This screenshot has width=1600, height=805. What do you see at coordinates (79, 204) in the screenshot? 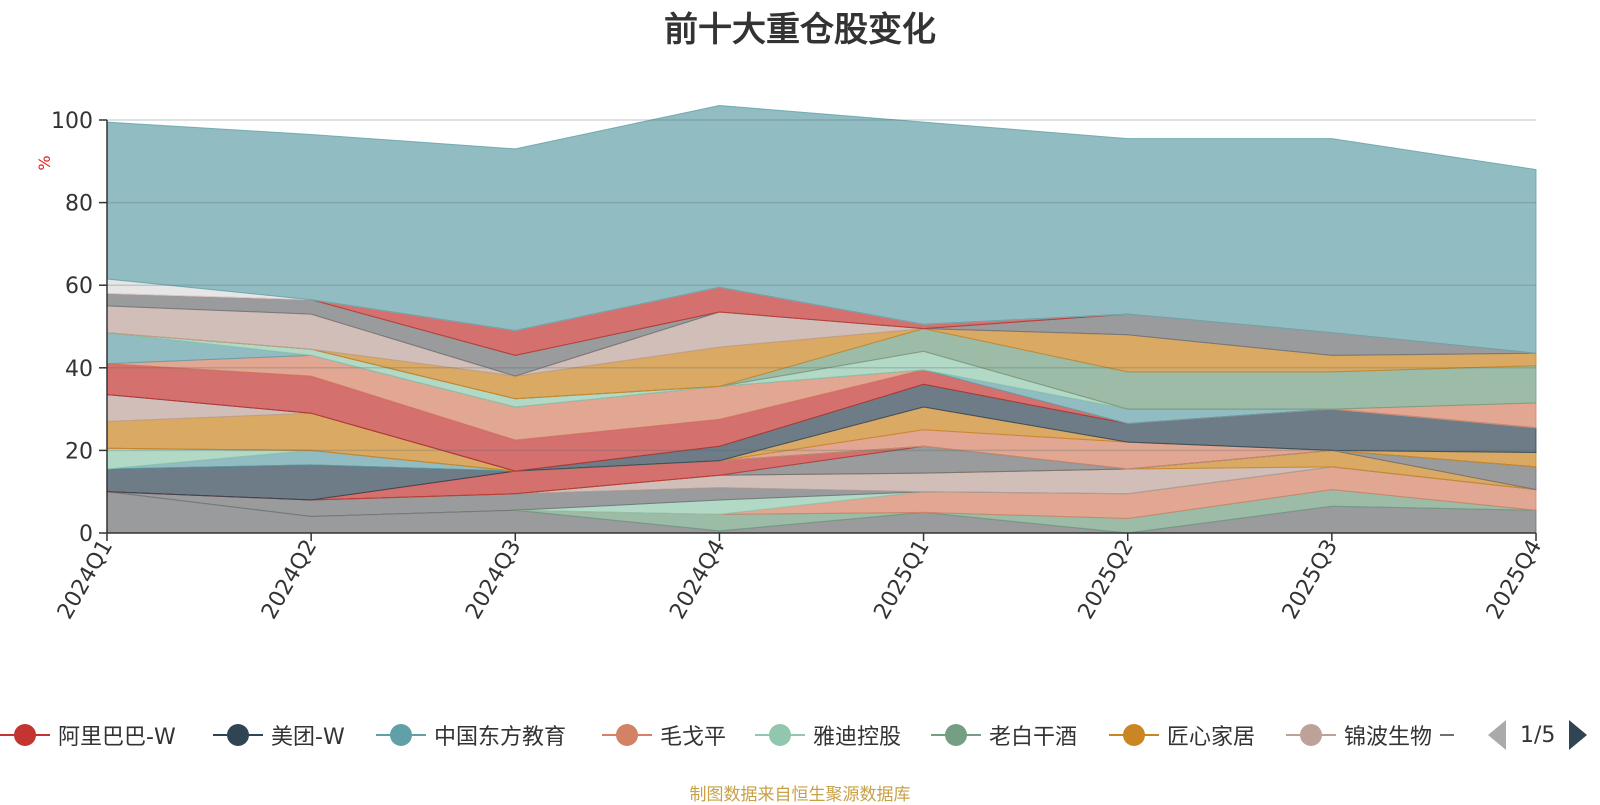
I see `y-tick-label: 80` at bounding box center [79, 204].